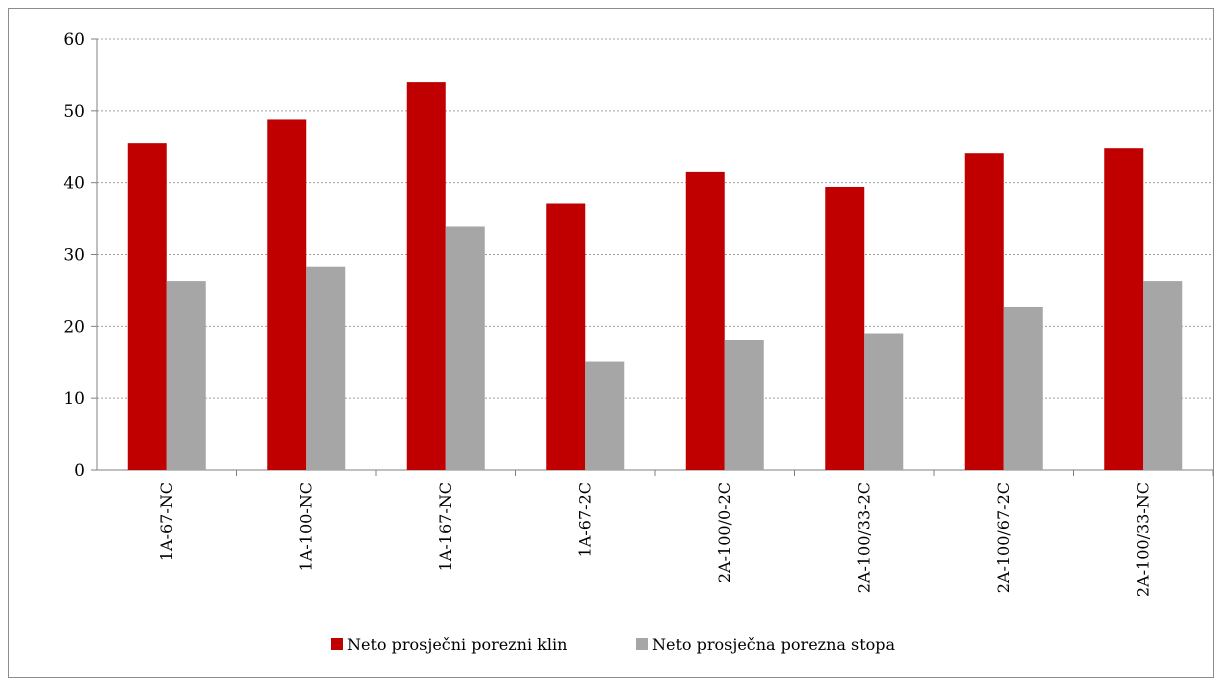  I want to click on y-tick-labels: 0 10 20 30 40 50 60, so click(74, 255).